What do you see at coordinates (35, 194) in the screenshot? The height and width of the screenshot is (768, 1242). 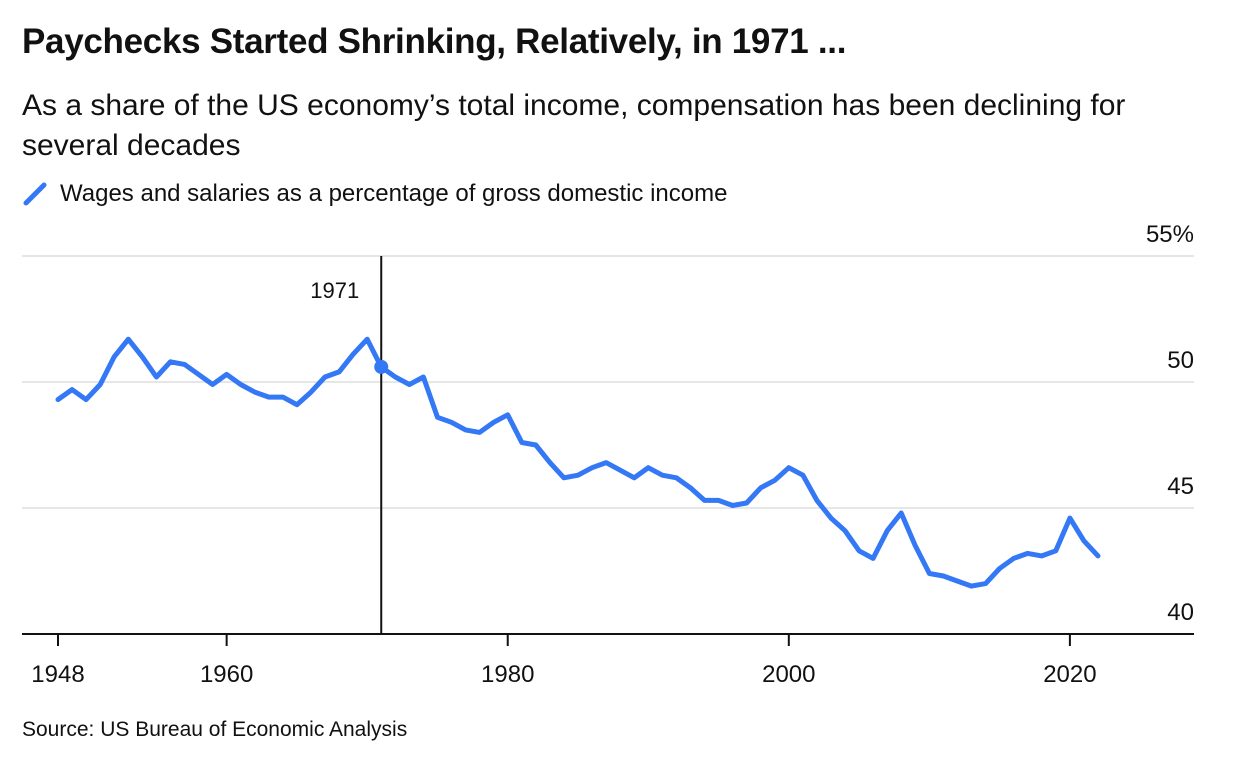 I see `legend-line-icon` at bounding box center [35, 194].